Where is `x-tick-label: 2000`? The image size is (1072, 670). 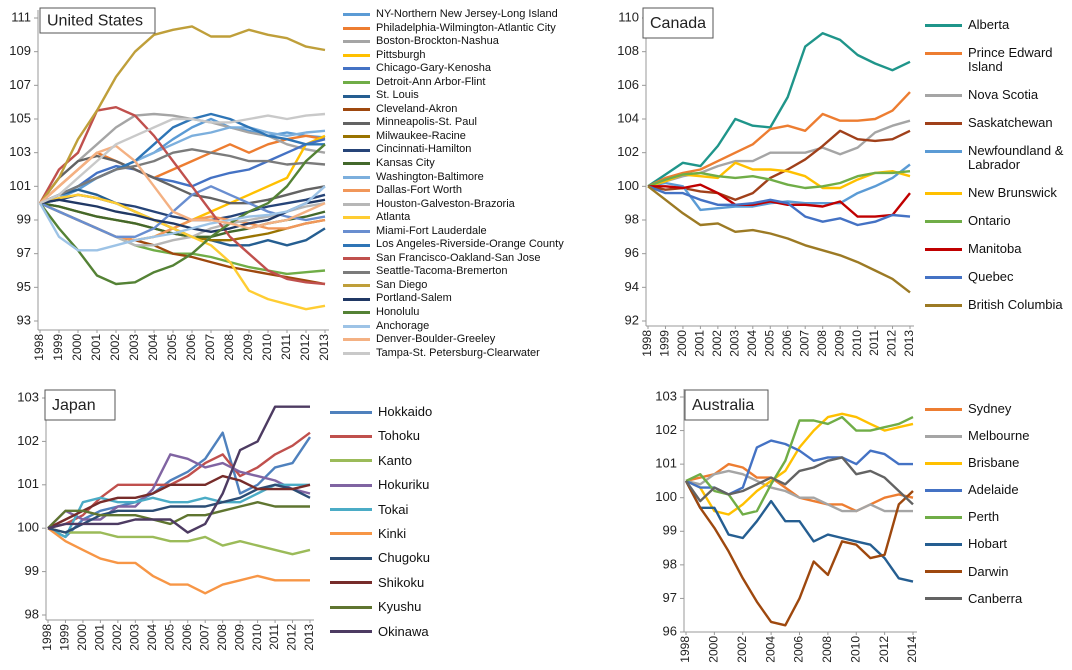
x-tick-label: 2000 is located at coordinates (82, 637).